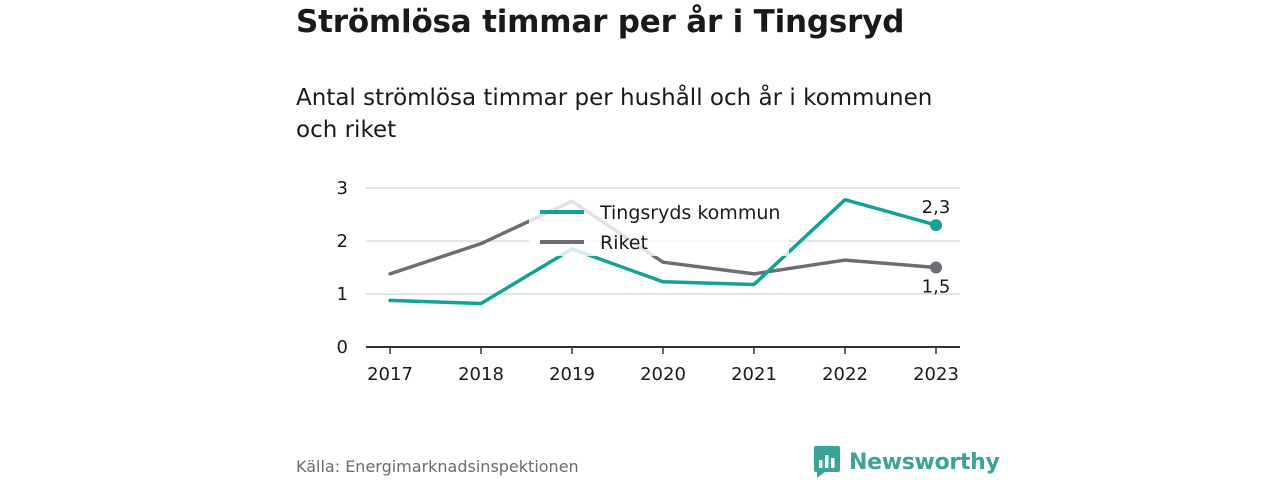 The width and height of the screenshot is (1280, 480). What do you see at coordinates (342, 347) in the screenshot?
I see `y-tick-label: 0` at bounding box center [342, 347].